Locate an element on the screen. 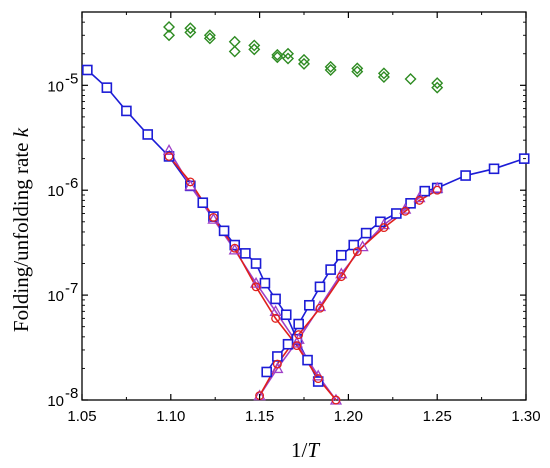  x-tick-label: 1.05 is located at coordinates (81, 416).